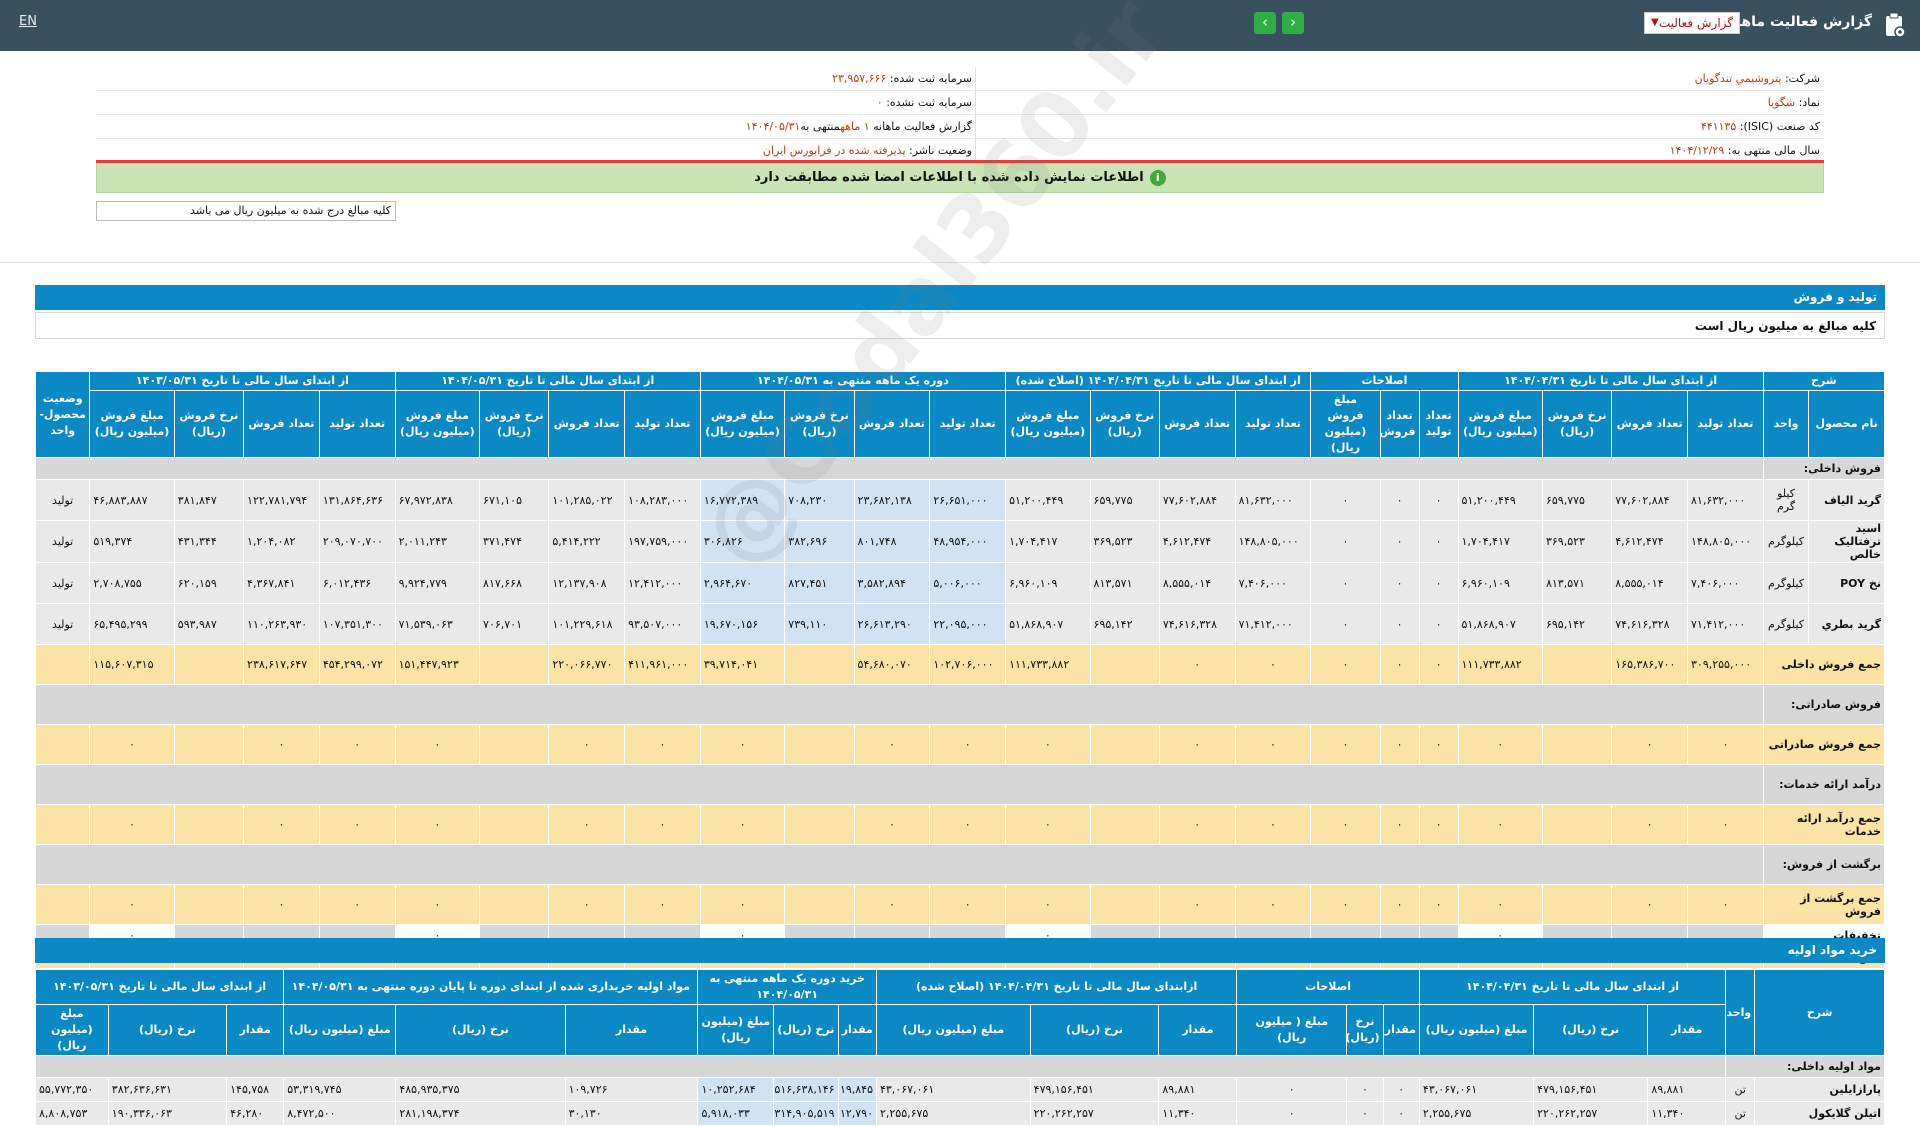 This screenshot has width=1920, height=1126. I want to click on section-note: کلیه مبالغ به میلیون ریال است, so click(960, 325).